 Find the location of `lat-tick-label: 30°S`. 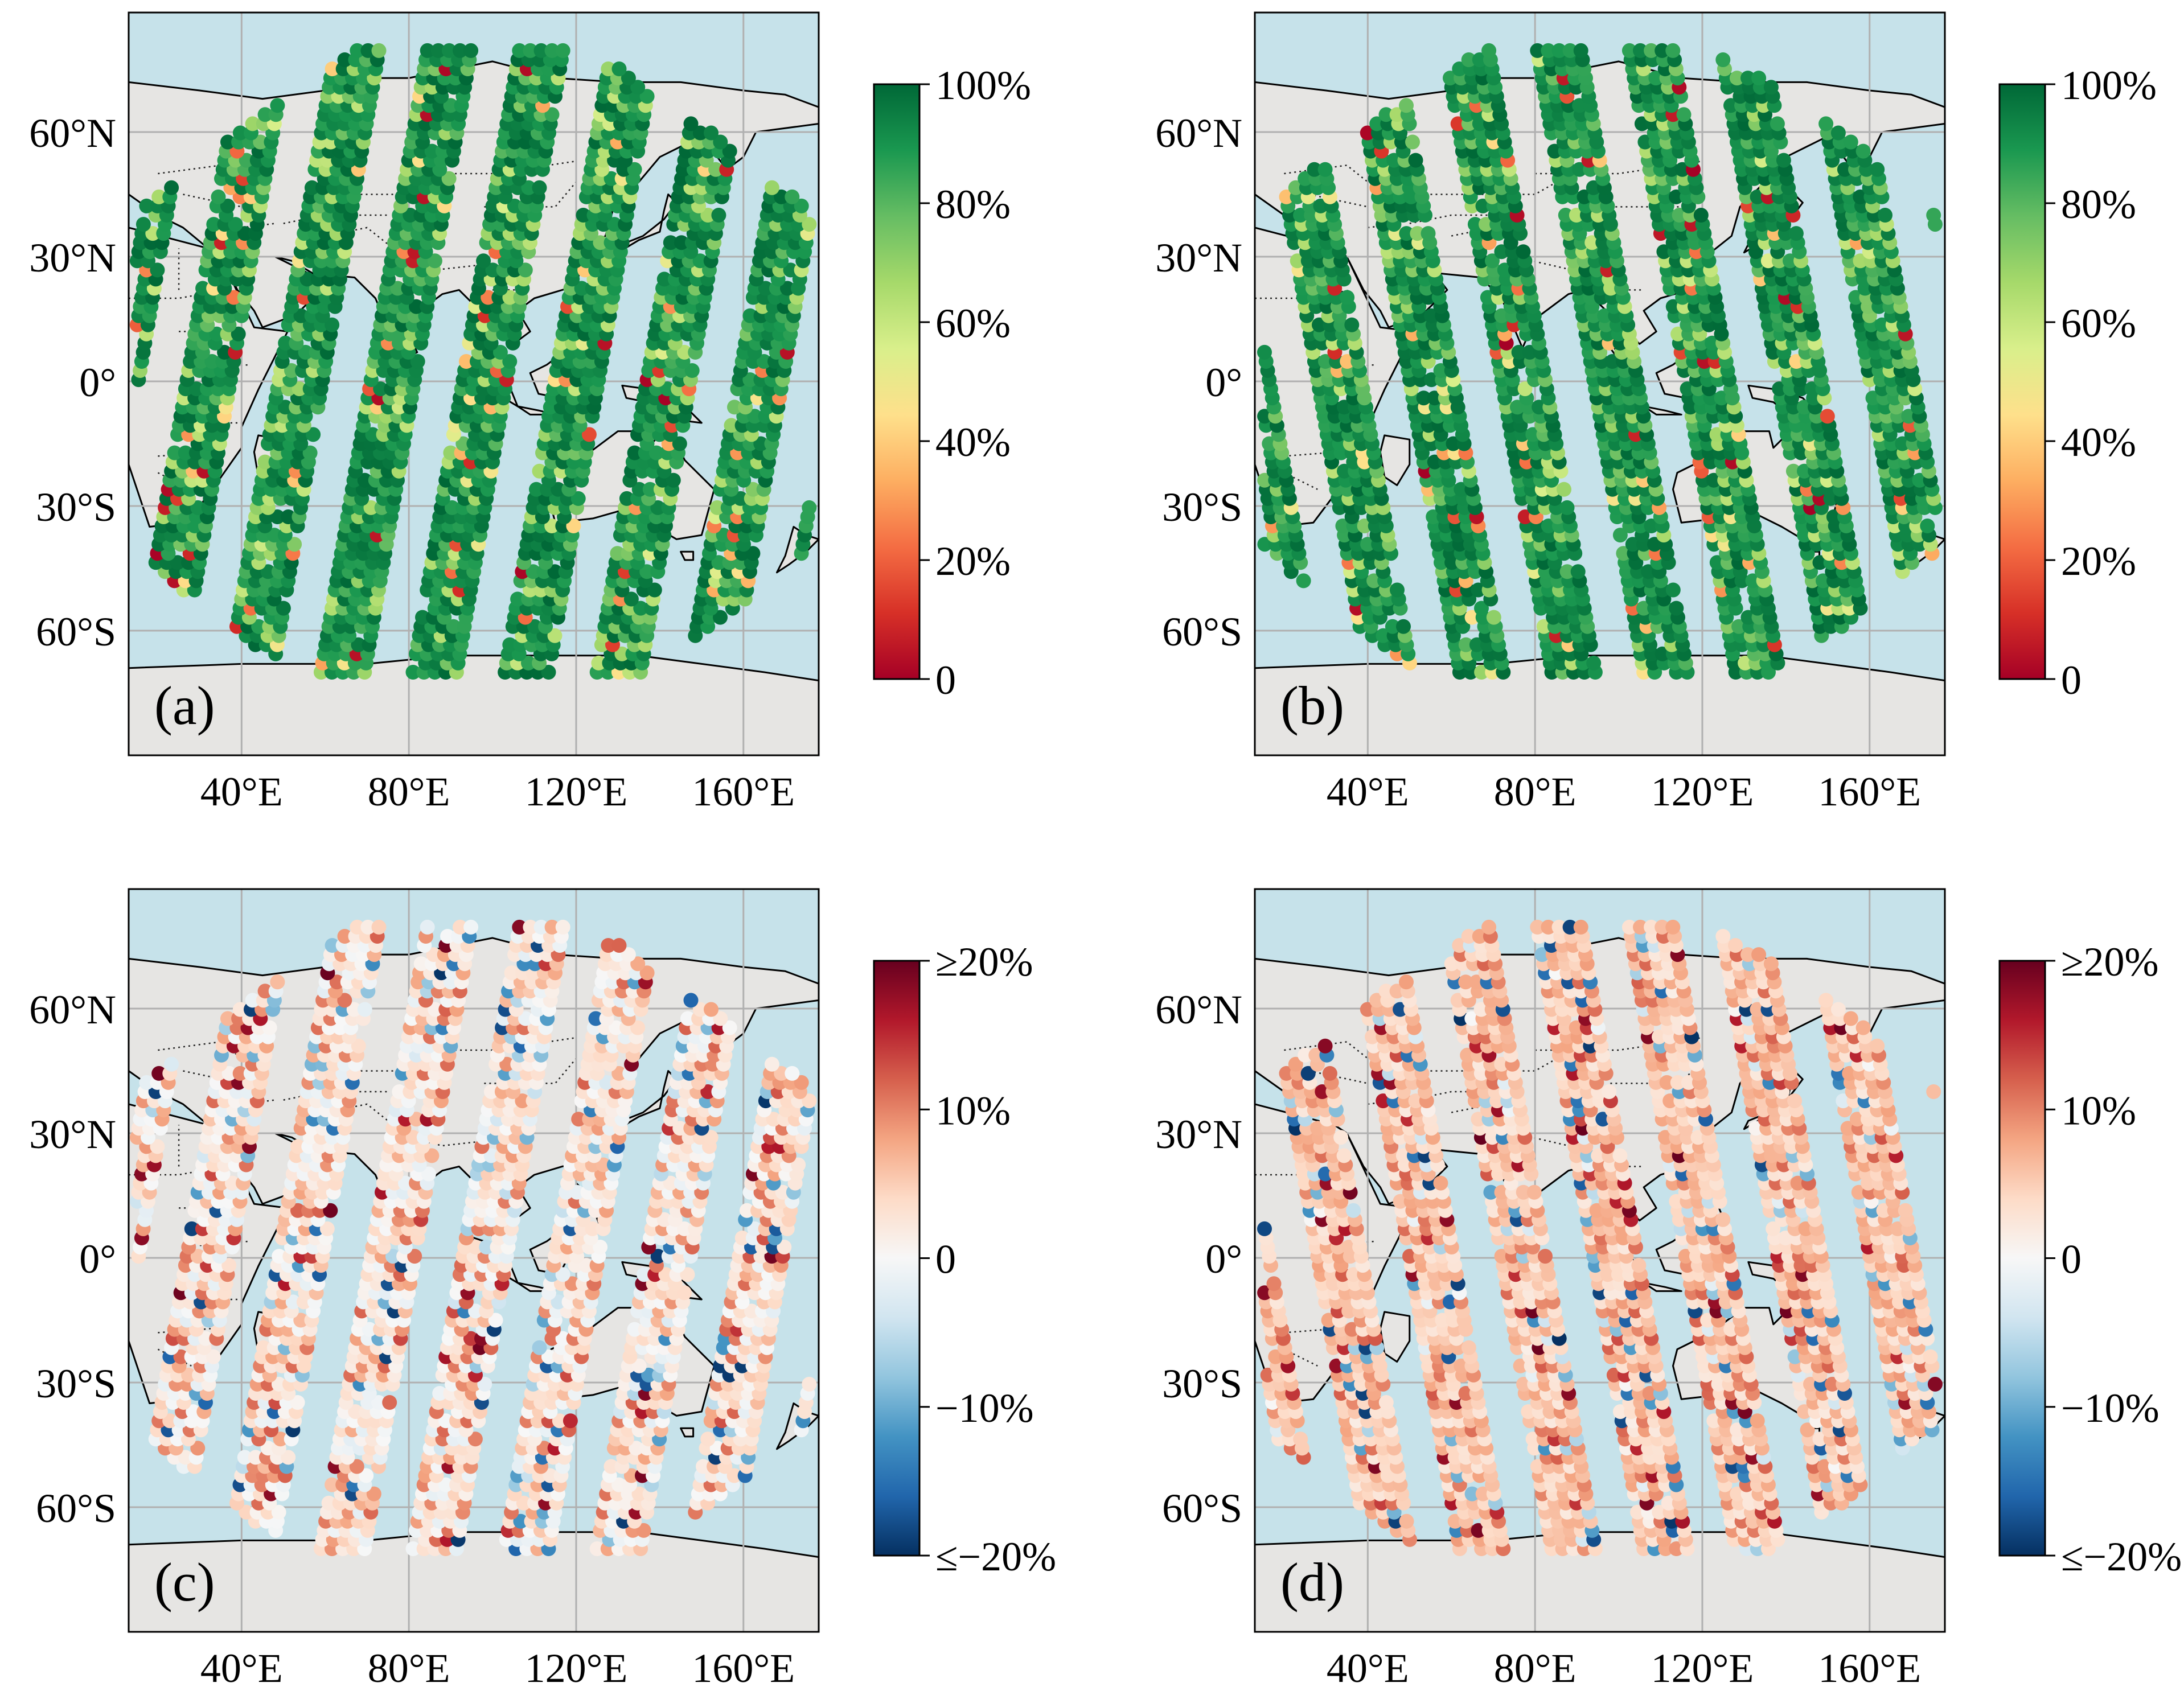

lat-tick-label: 30°S is located at coordinates (1202, 507).